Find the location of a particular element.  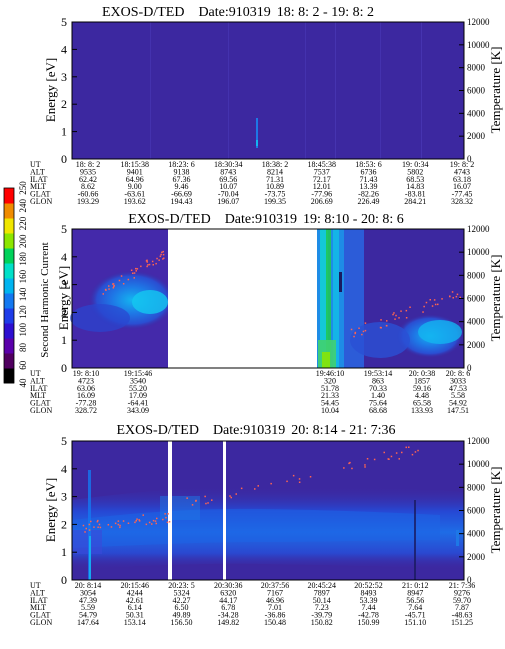

table-cell: 149.82 is located at coordinates (228, 622).